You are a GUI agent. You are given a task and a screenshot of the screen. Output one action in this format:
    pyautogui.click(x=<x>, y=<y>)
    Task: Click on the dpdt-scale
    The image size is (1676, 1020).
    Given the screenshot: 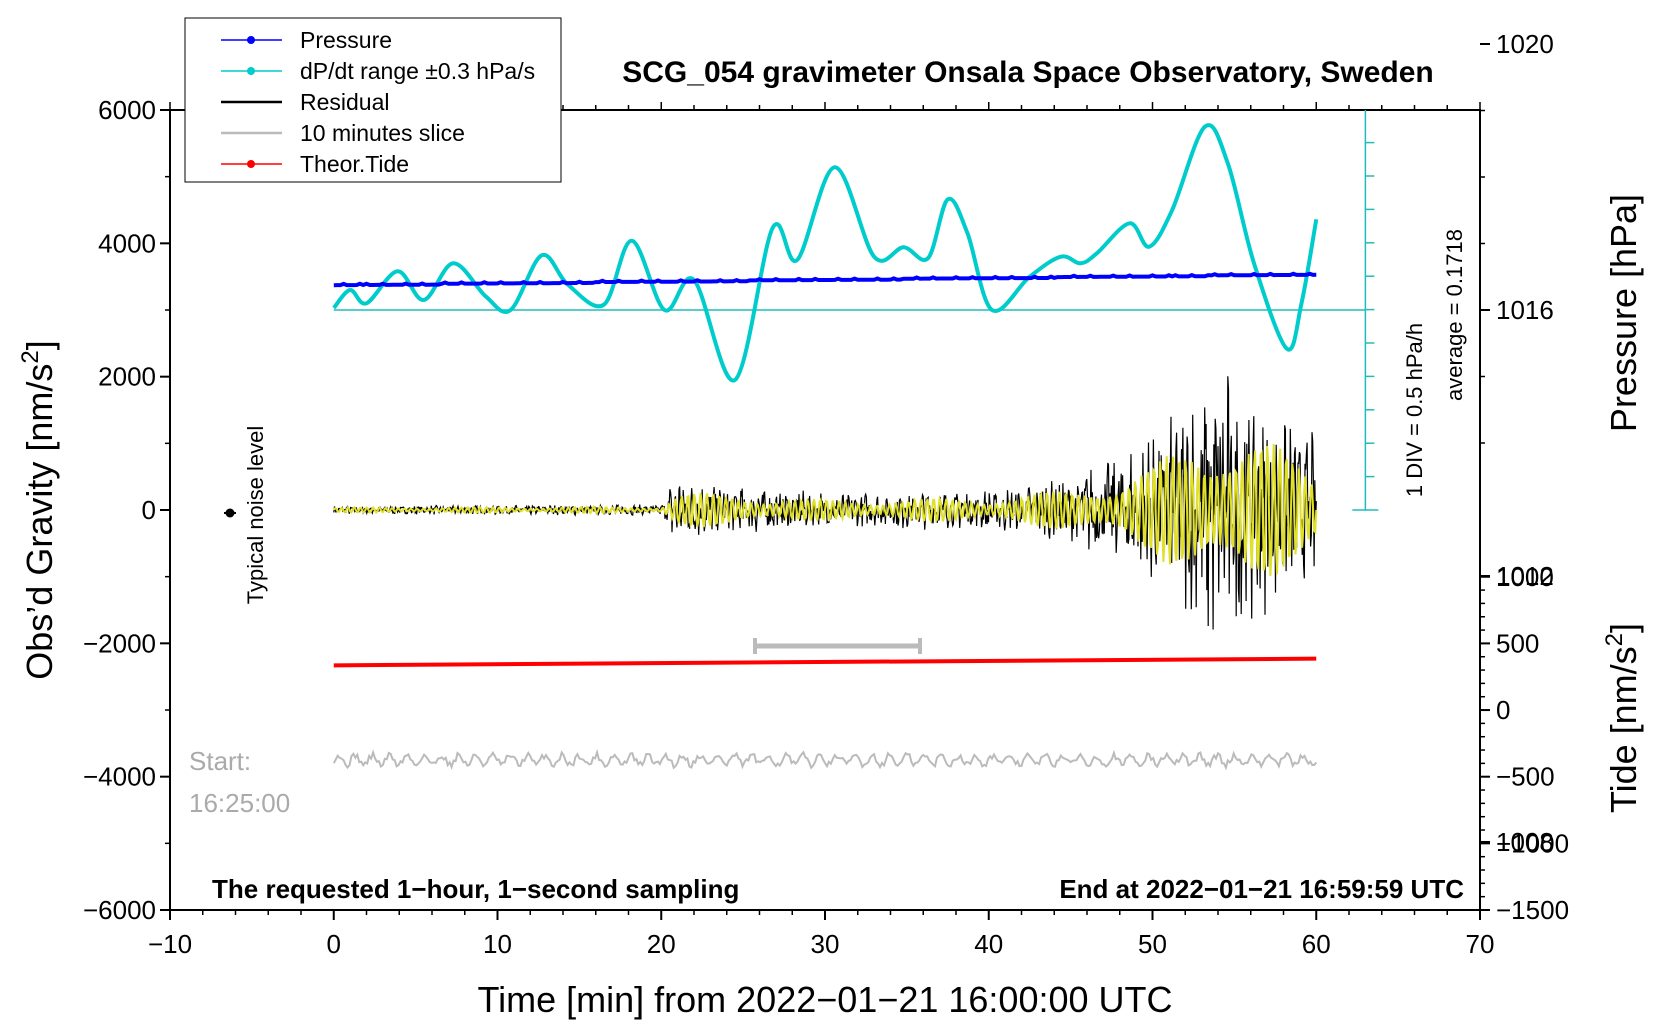 What is the action you would take?
    pyautogui.click(x=1365, y=310)
    